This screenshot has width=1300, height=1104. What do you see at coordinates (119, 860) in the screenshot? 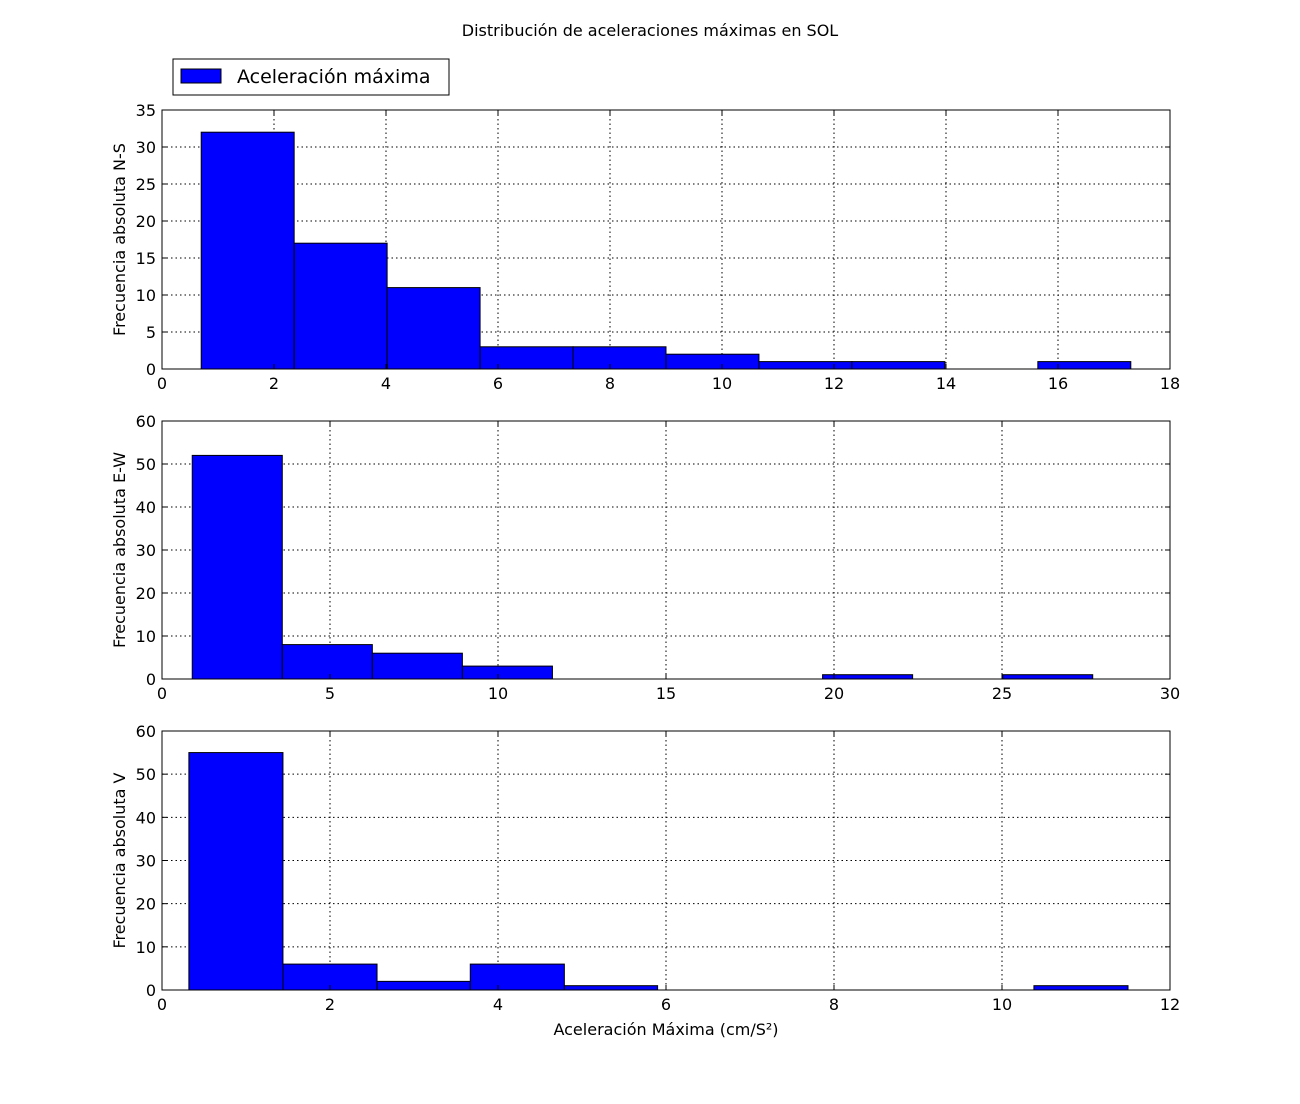
I see `y-axis-label-v: Frecuencia absoluta V` at bounding box center [119, 860].